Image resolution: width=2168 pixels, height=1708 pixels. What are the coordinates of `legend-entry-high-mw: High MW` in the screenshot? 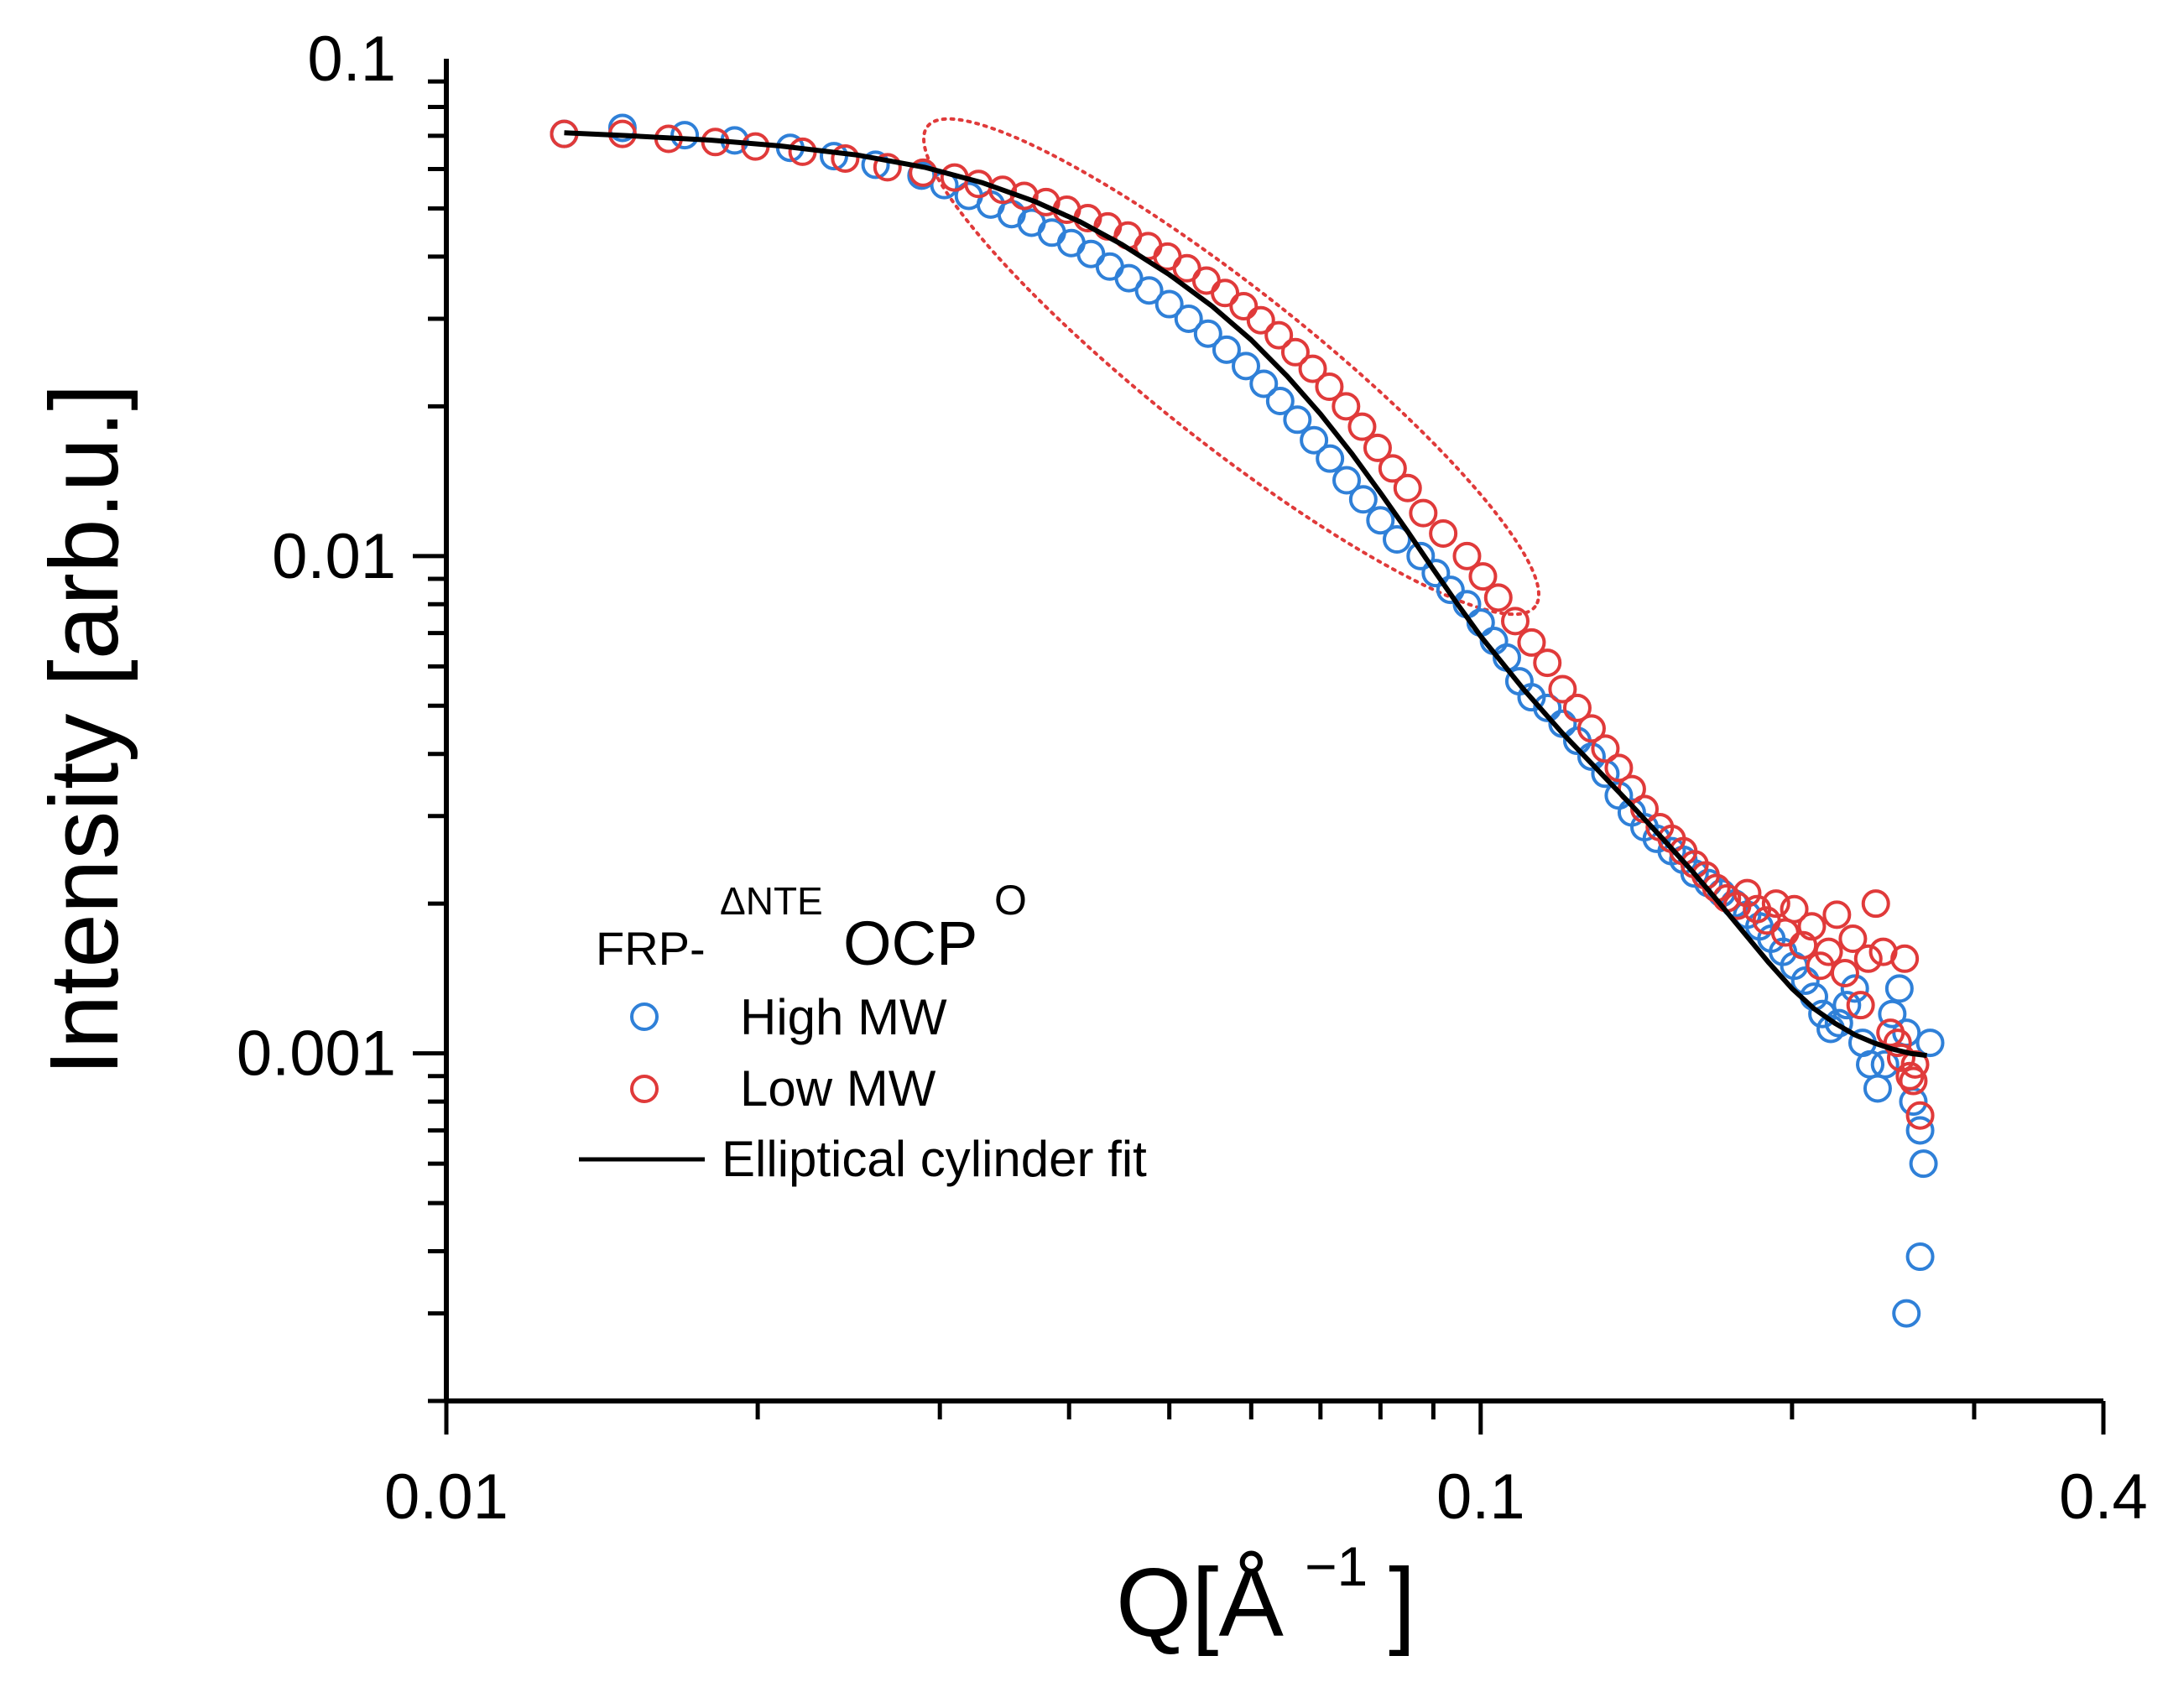 It's located at (789, 1017).